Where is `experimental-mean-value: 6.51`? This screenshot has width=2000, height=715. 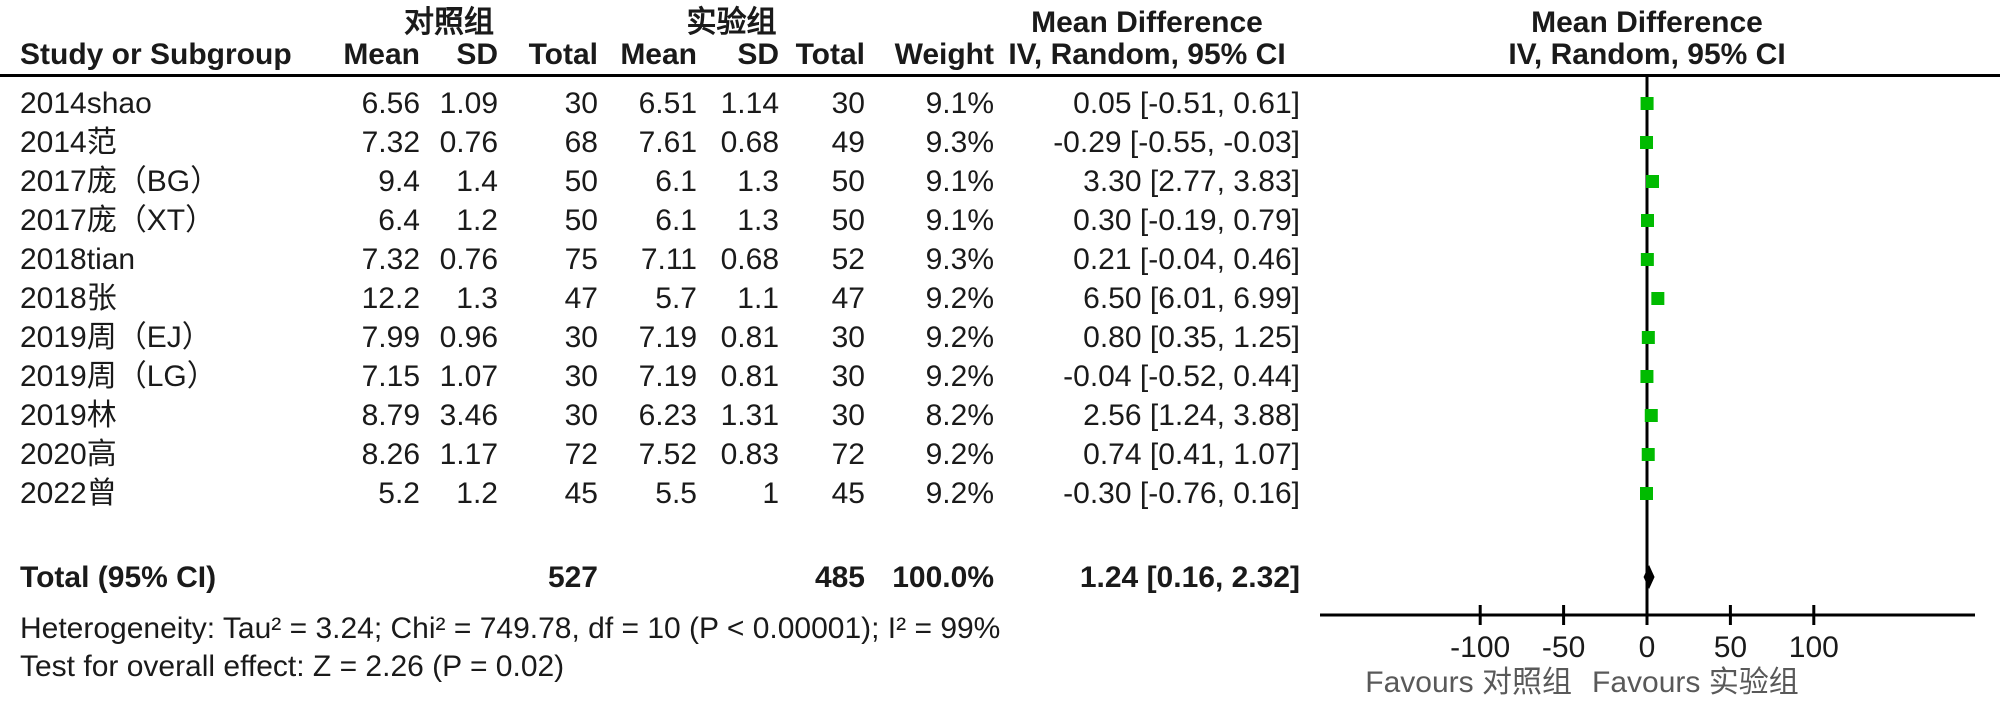 experimental-mean-value: 6.51 is located at coordinates (667, 103).